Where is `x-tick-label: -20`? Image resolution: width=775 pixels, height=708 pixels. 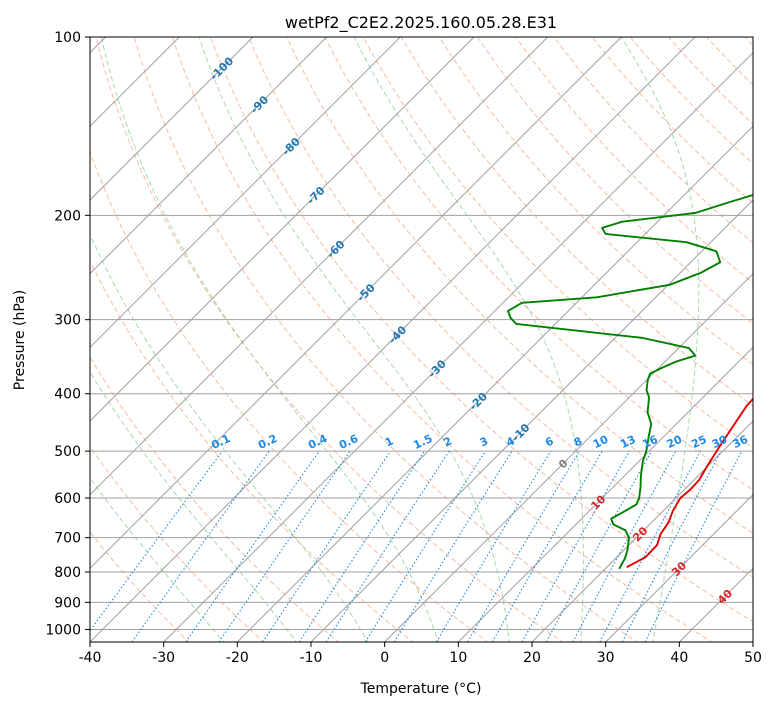 x-tick-label: -20 is located at coordinates (237, 658).